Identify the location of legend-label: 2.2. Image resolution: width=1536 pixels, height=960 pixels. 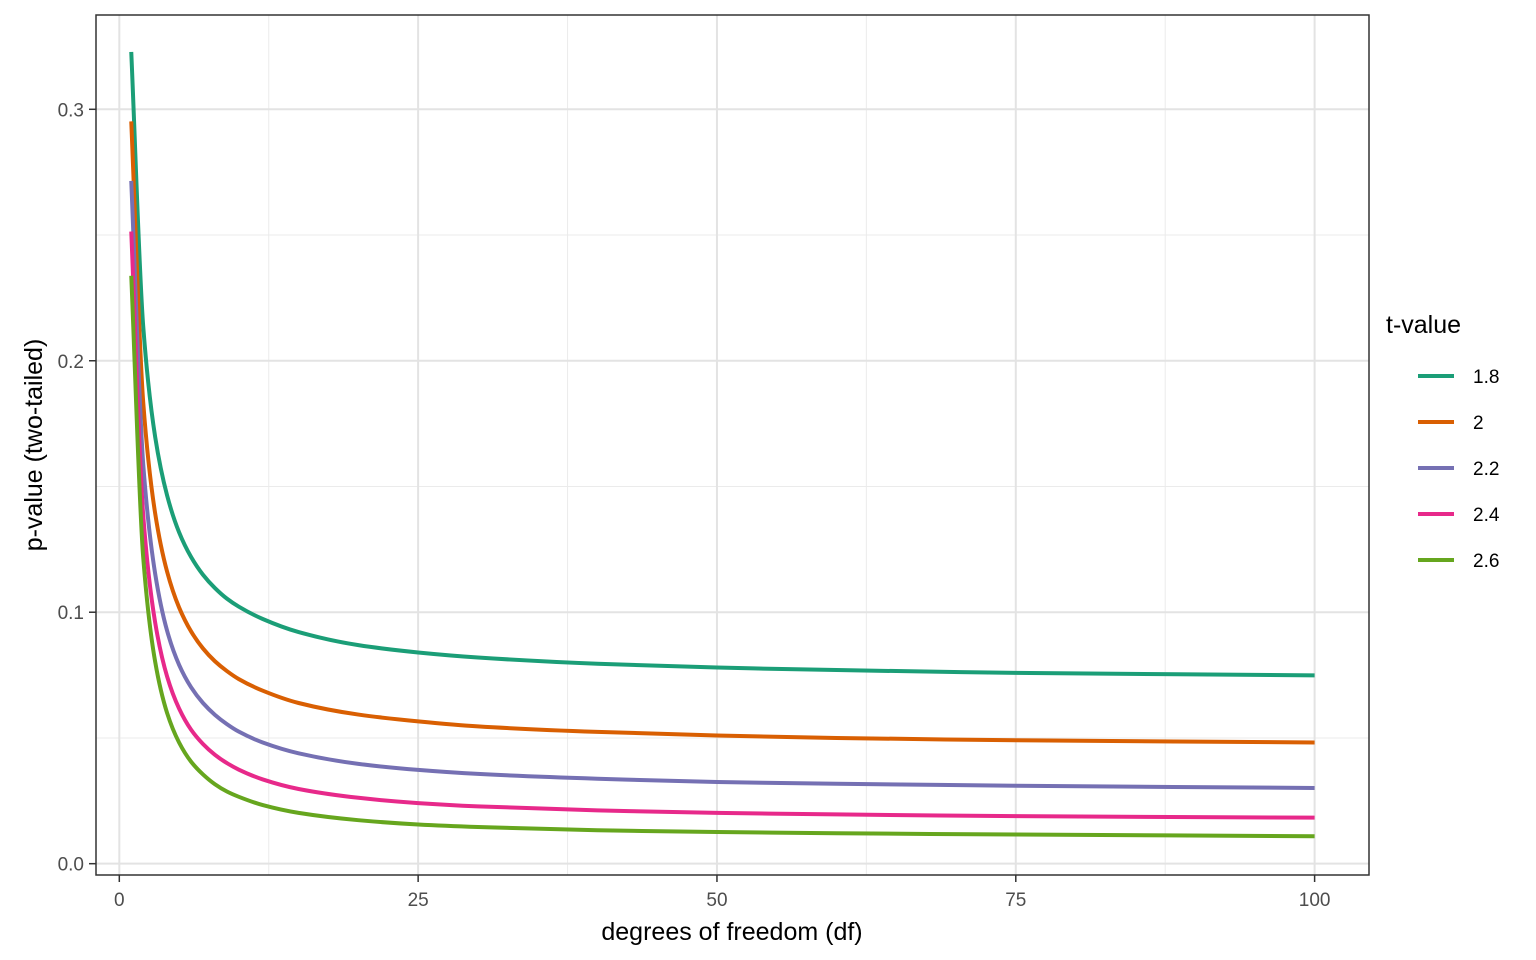
(1486, 469).